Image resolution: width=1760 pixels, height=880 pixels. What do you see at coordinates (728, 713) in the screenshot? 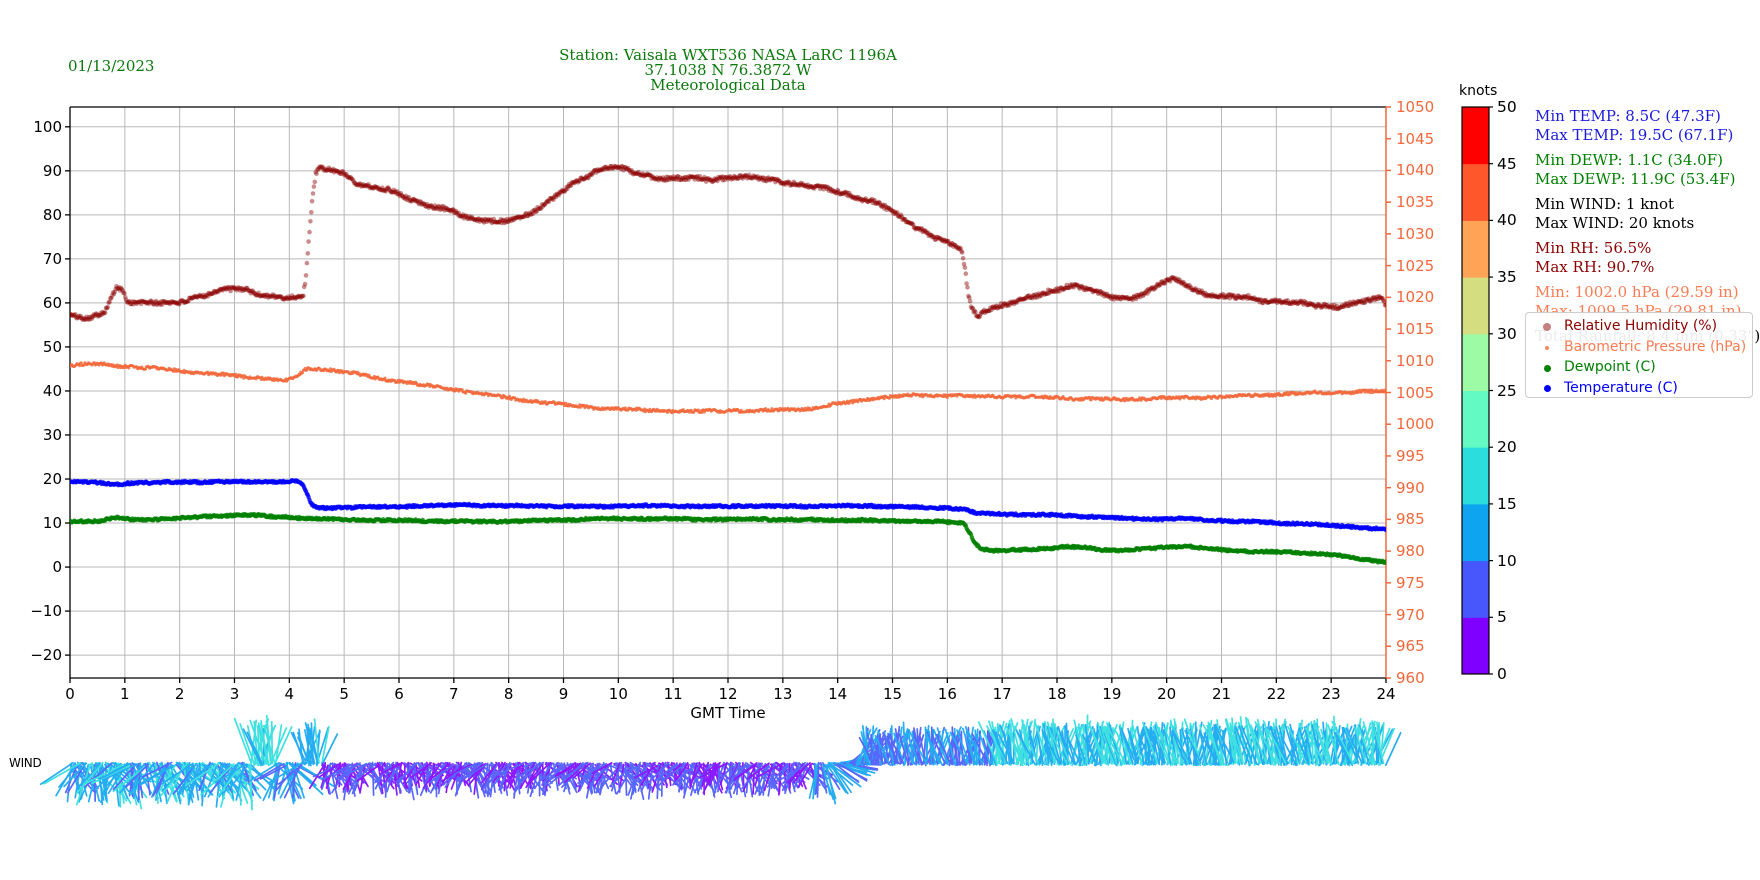
I see `x-axis-title: GMT Time` at bounding box center [728, 713].